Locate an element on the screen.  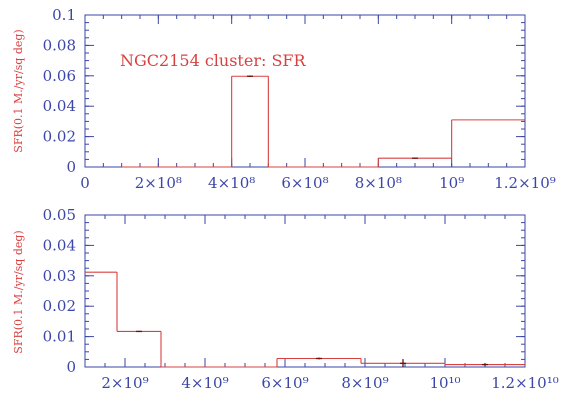
bottom-y-tick-label: 0.04 is located at coordinates (59, 245).